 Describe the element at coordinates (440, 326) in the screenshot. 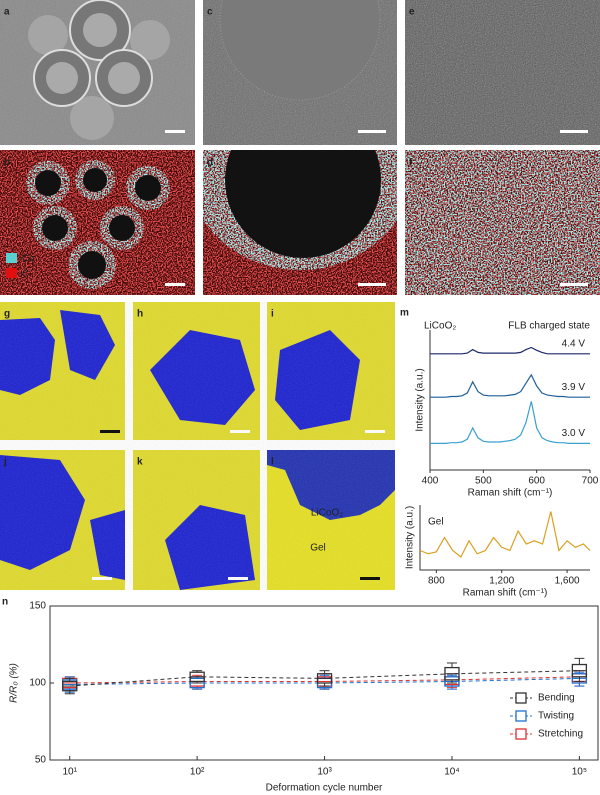

I see `annotation: LiCoO₂` at that location.